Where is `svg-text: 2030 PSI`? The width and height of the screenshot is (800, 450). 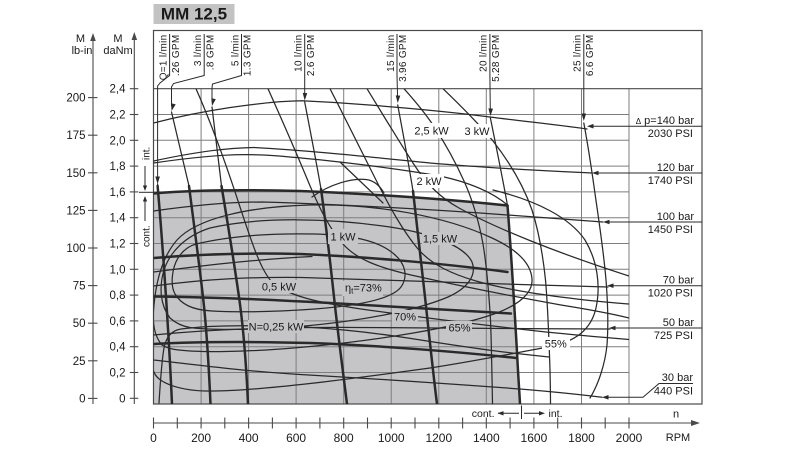 svg-text: 2030 PSI is located at coordinates (670, 134).